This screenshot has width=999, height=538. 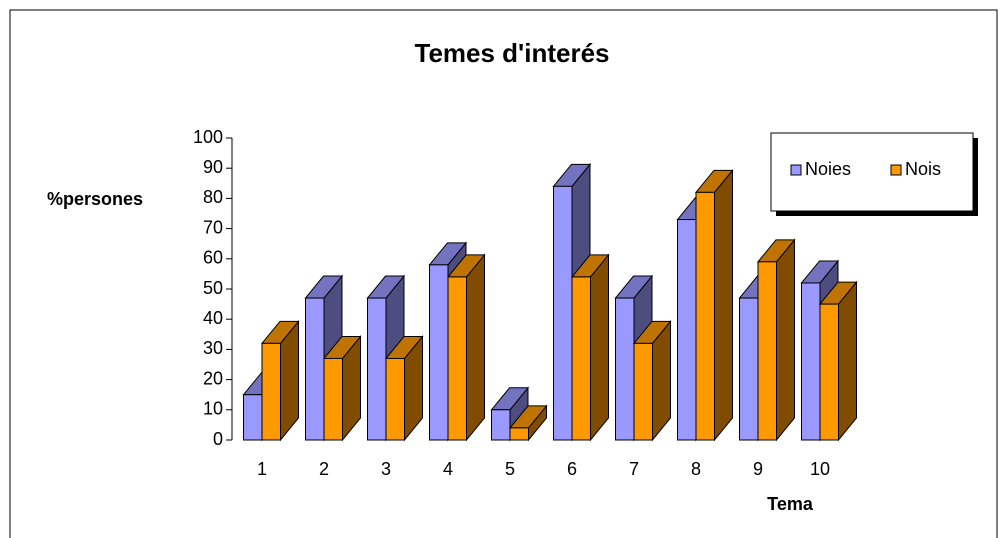 What do you see at coordinates (213, 227) in the screenshot?
I see `y-tick-label: 70` at bounding box center [213, 227].